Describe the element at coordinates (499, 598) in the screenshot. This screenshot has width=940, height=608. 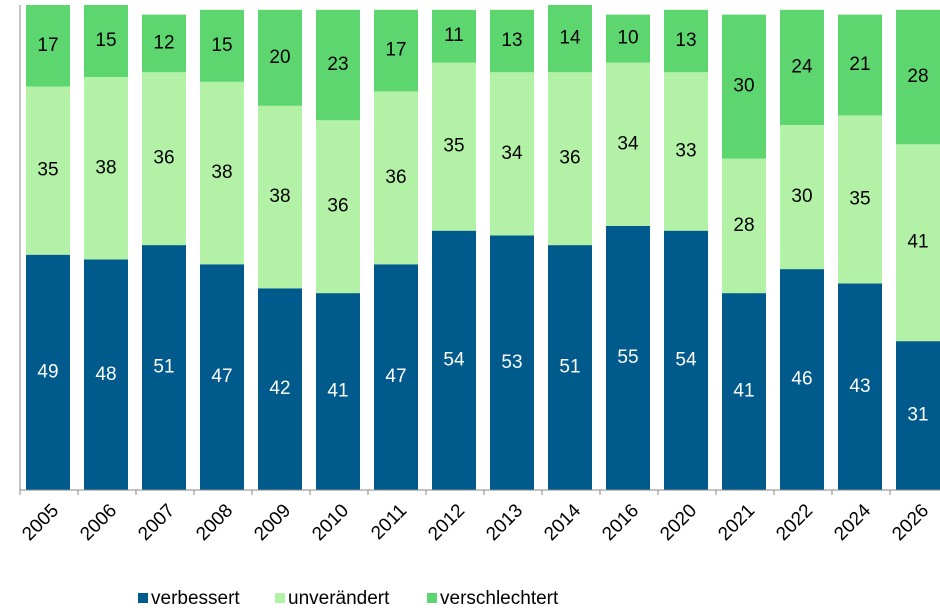
I see `legend-label: verschlechtert` at that location.